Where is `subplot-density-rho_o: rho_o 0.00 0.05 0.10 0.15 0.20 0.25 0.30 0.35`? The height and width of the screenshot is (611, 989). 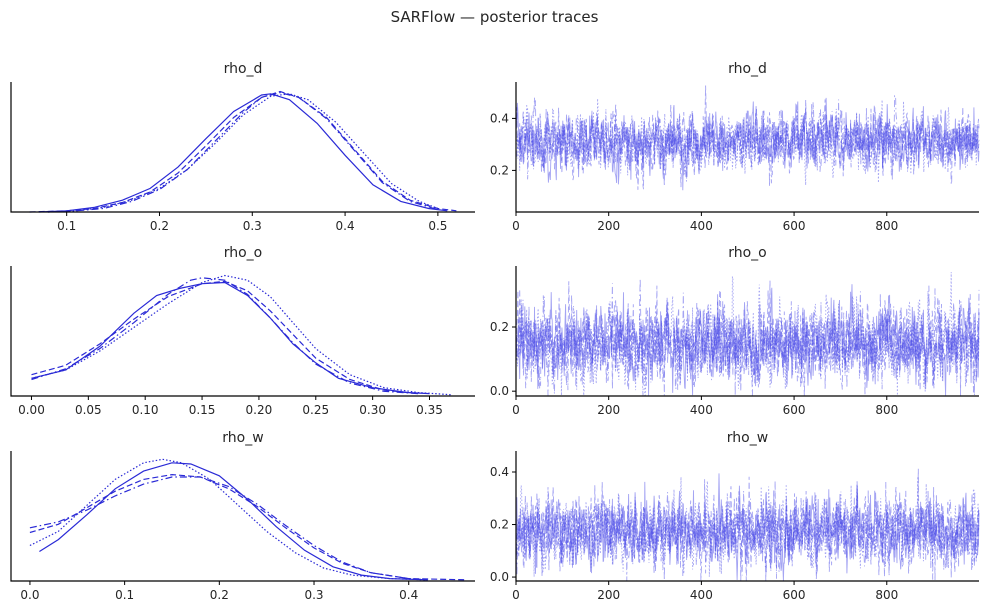
subplot-density-rho_o: rho_o 0.00 0.05 0.10 0.15 0.20 0.25 0.30 0.35 is located at coordinates (242, 331).